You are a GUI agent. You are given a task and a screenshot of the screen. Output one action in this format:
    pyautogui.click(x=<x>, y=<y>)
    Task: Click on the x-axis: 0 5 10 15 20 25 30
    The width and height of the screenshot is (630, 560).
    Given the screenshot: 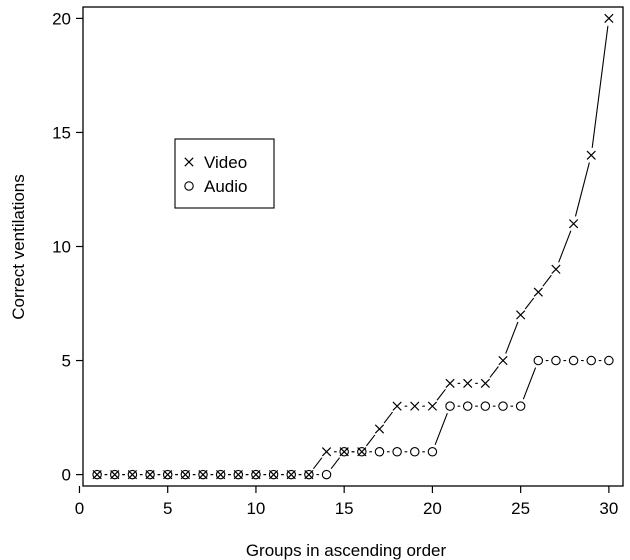 What is the action you would take?
    pyautogui.click(x=346, y=502)
    